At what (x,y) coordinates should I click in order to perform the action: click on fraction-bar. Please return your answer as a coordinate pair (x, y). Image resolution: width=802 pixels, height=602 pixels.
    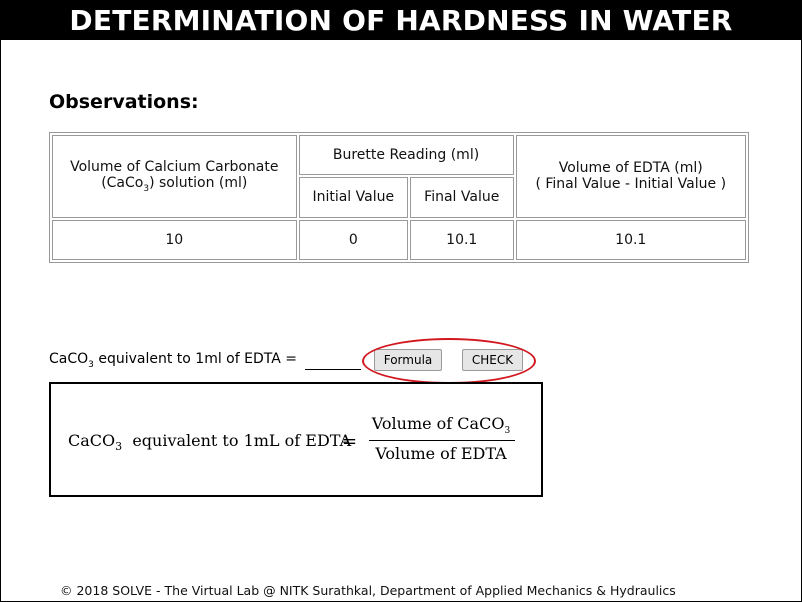
    Looking at the image, I should click on (442, 441).